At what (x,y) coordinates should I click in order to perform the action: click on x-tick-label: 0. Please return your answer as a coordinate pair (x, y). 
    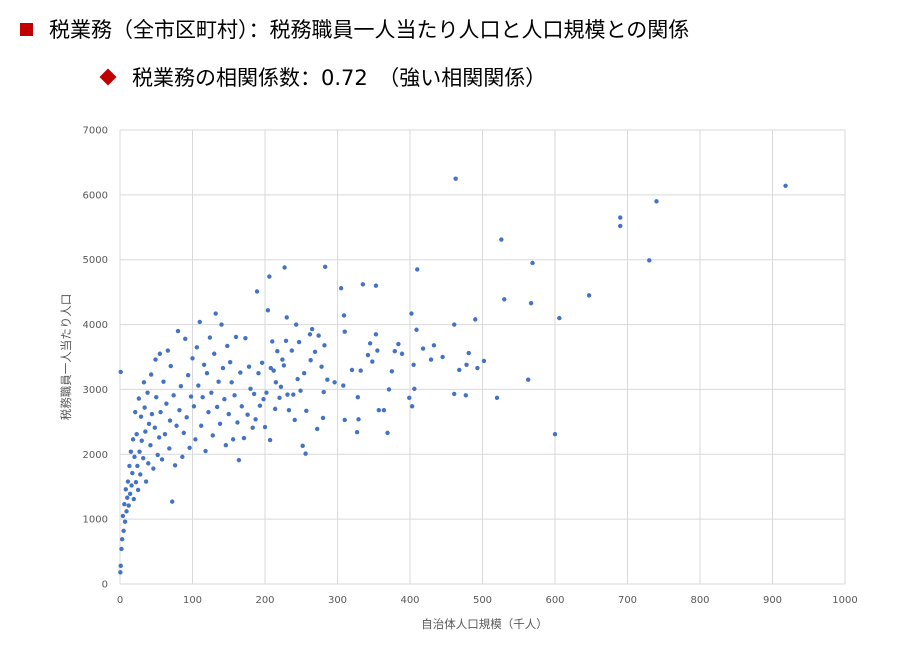
    Looking at the image, I should click on (120, 600).